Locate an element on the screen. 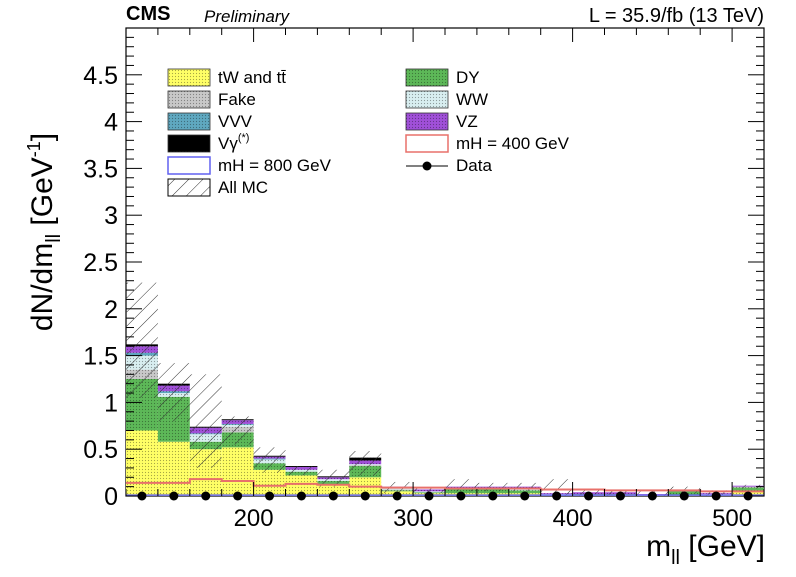 The height and width of the screenshot is (577, 796). legend-right-0-swatch-texture is located at coordinates (427, 77).